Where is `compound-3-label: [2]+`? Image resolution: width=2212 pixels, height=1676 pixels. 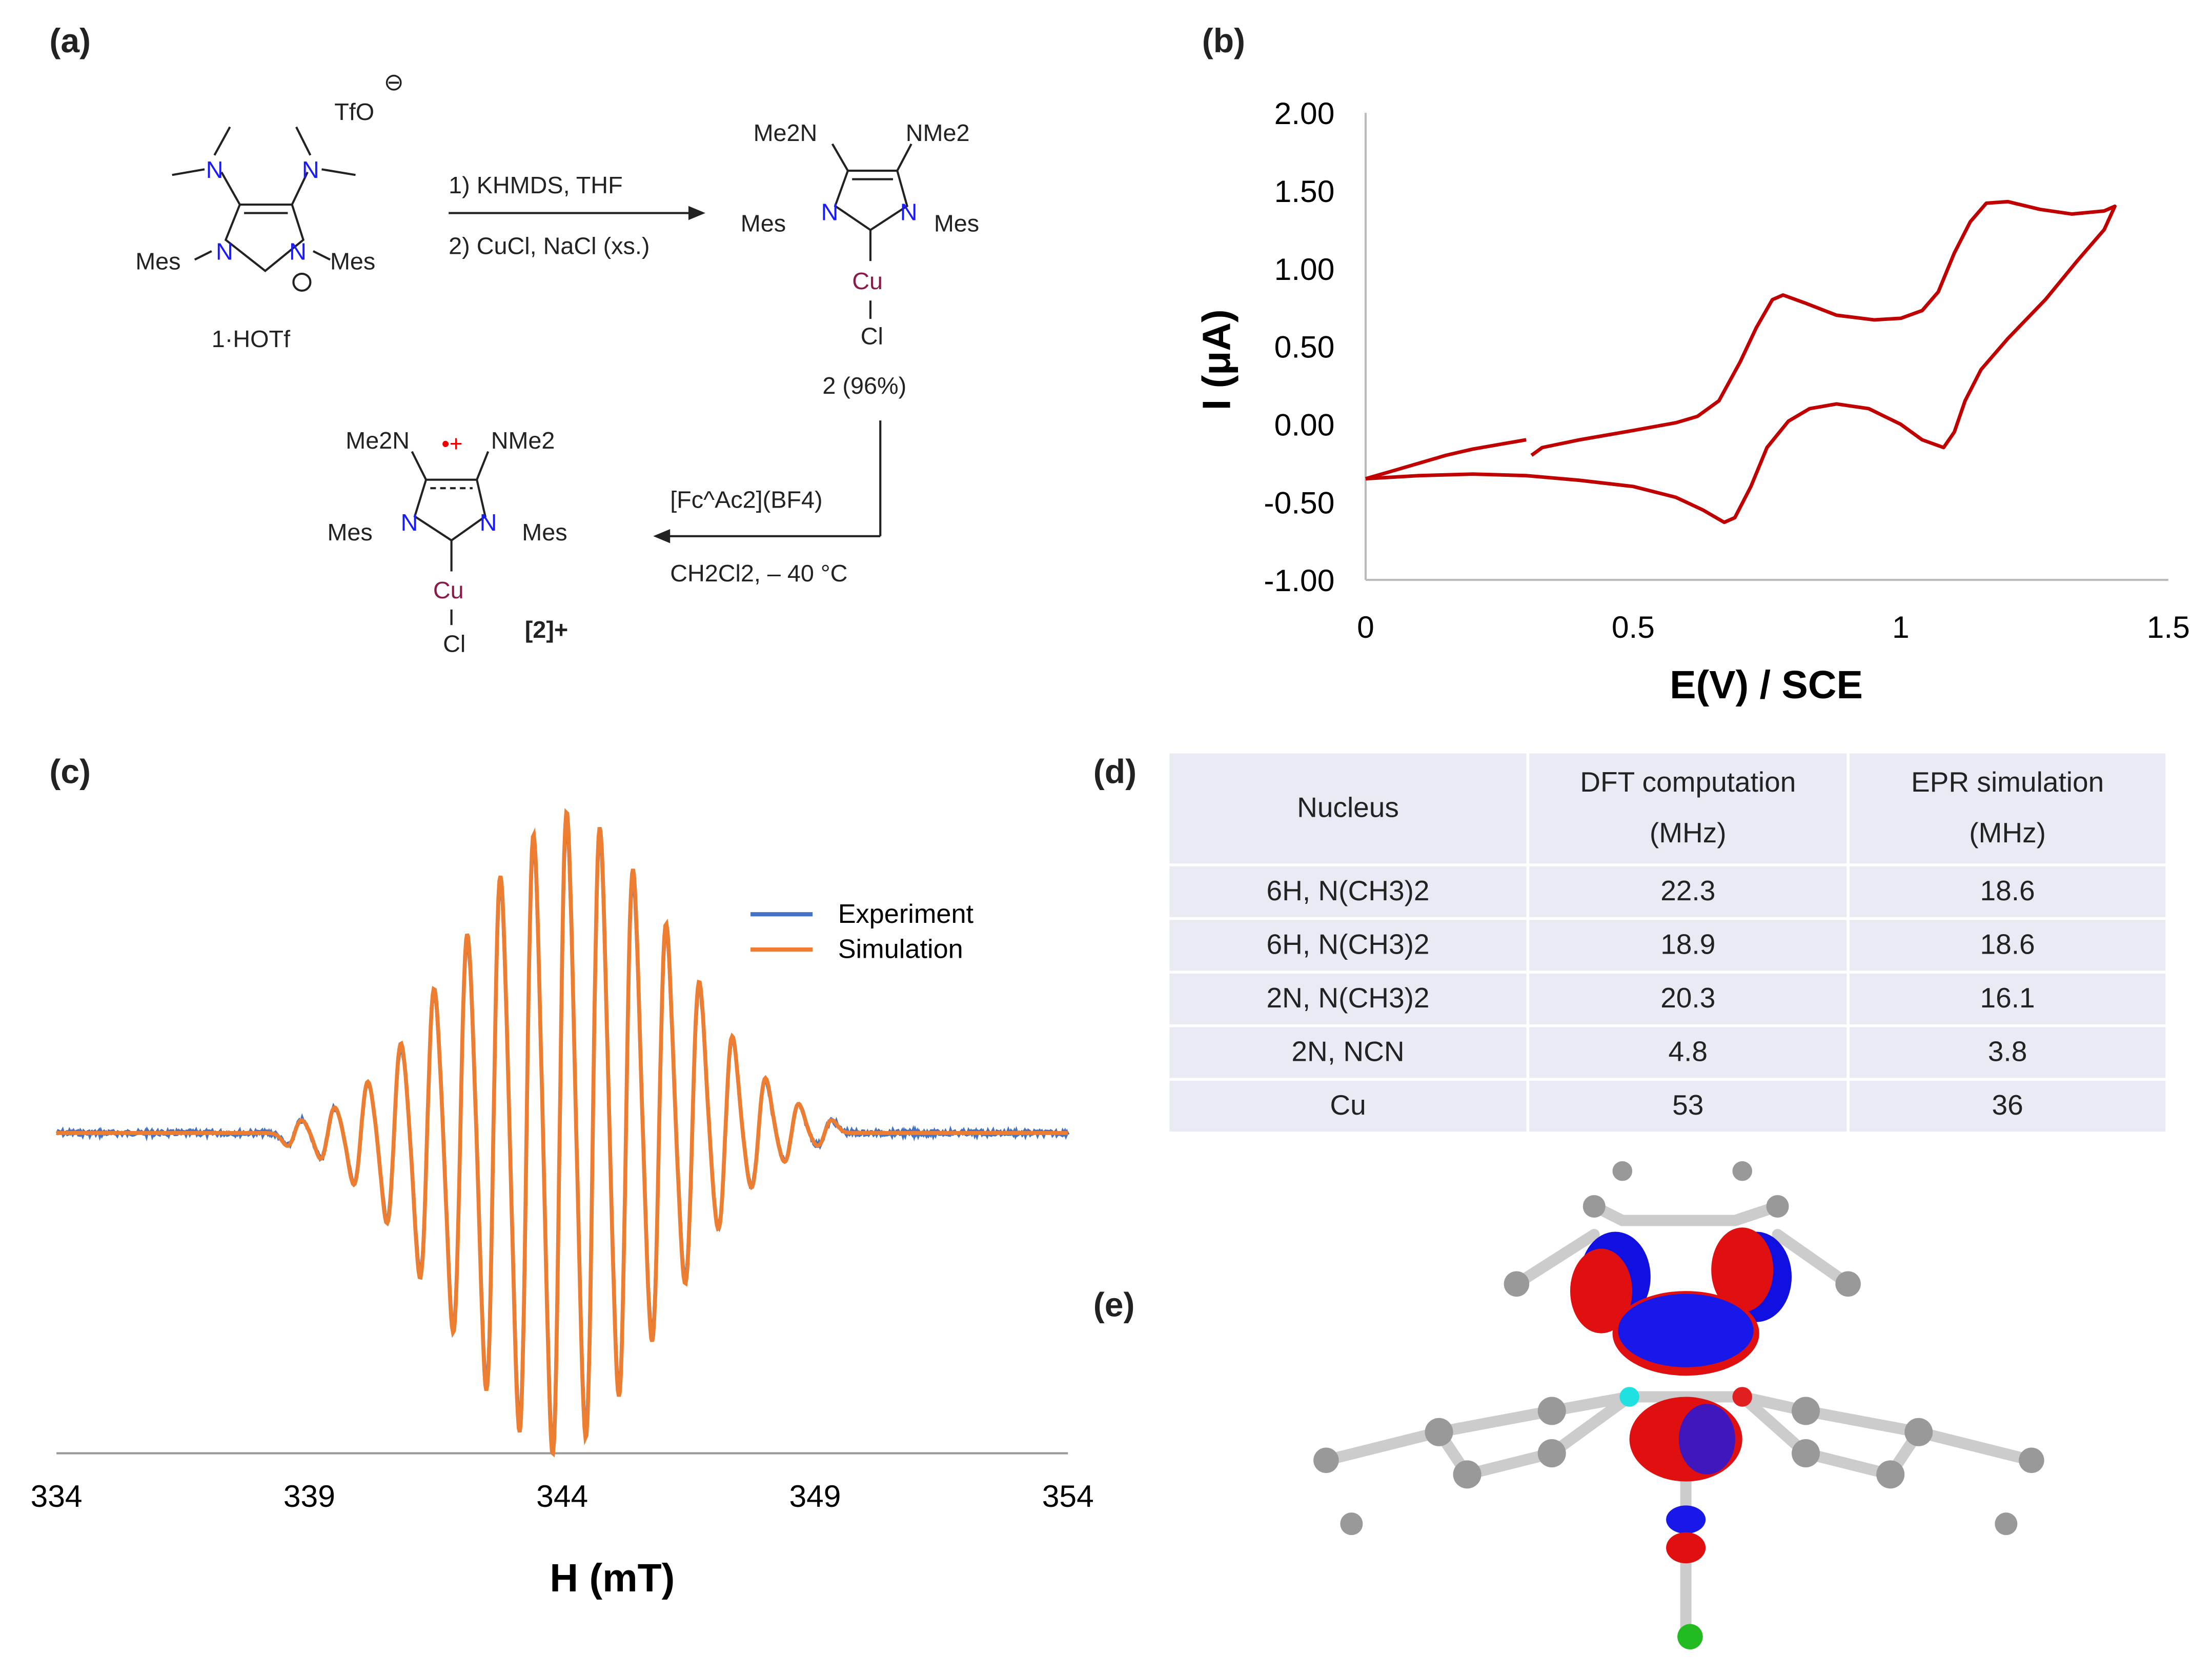
compound-3-label: [2]+ is located at coordinates (546, 629).